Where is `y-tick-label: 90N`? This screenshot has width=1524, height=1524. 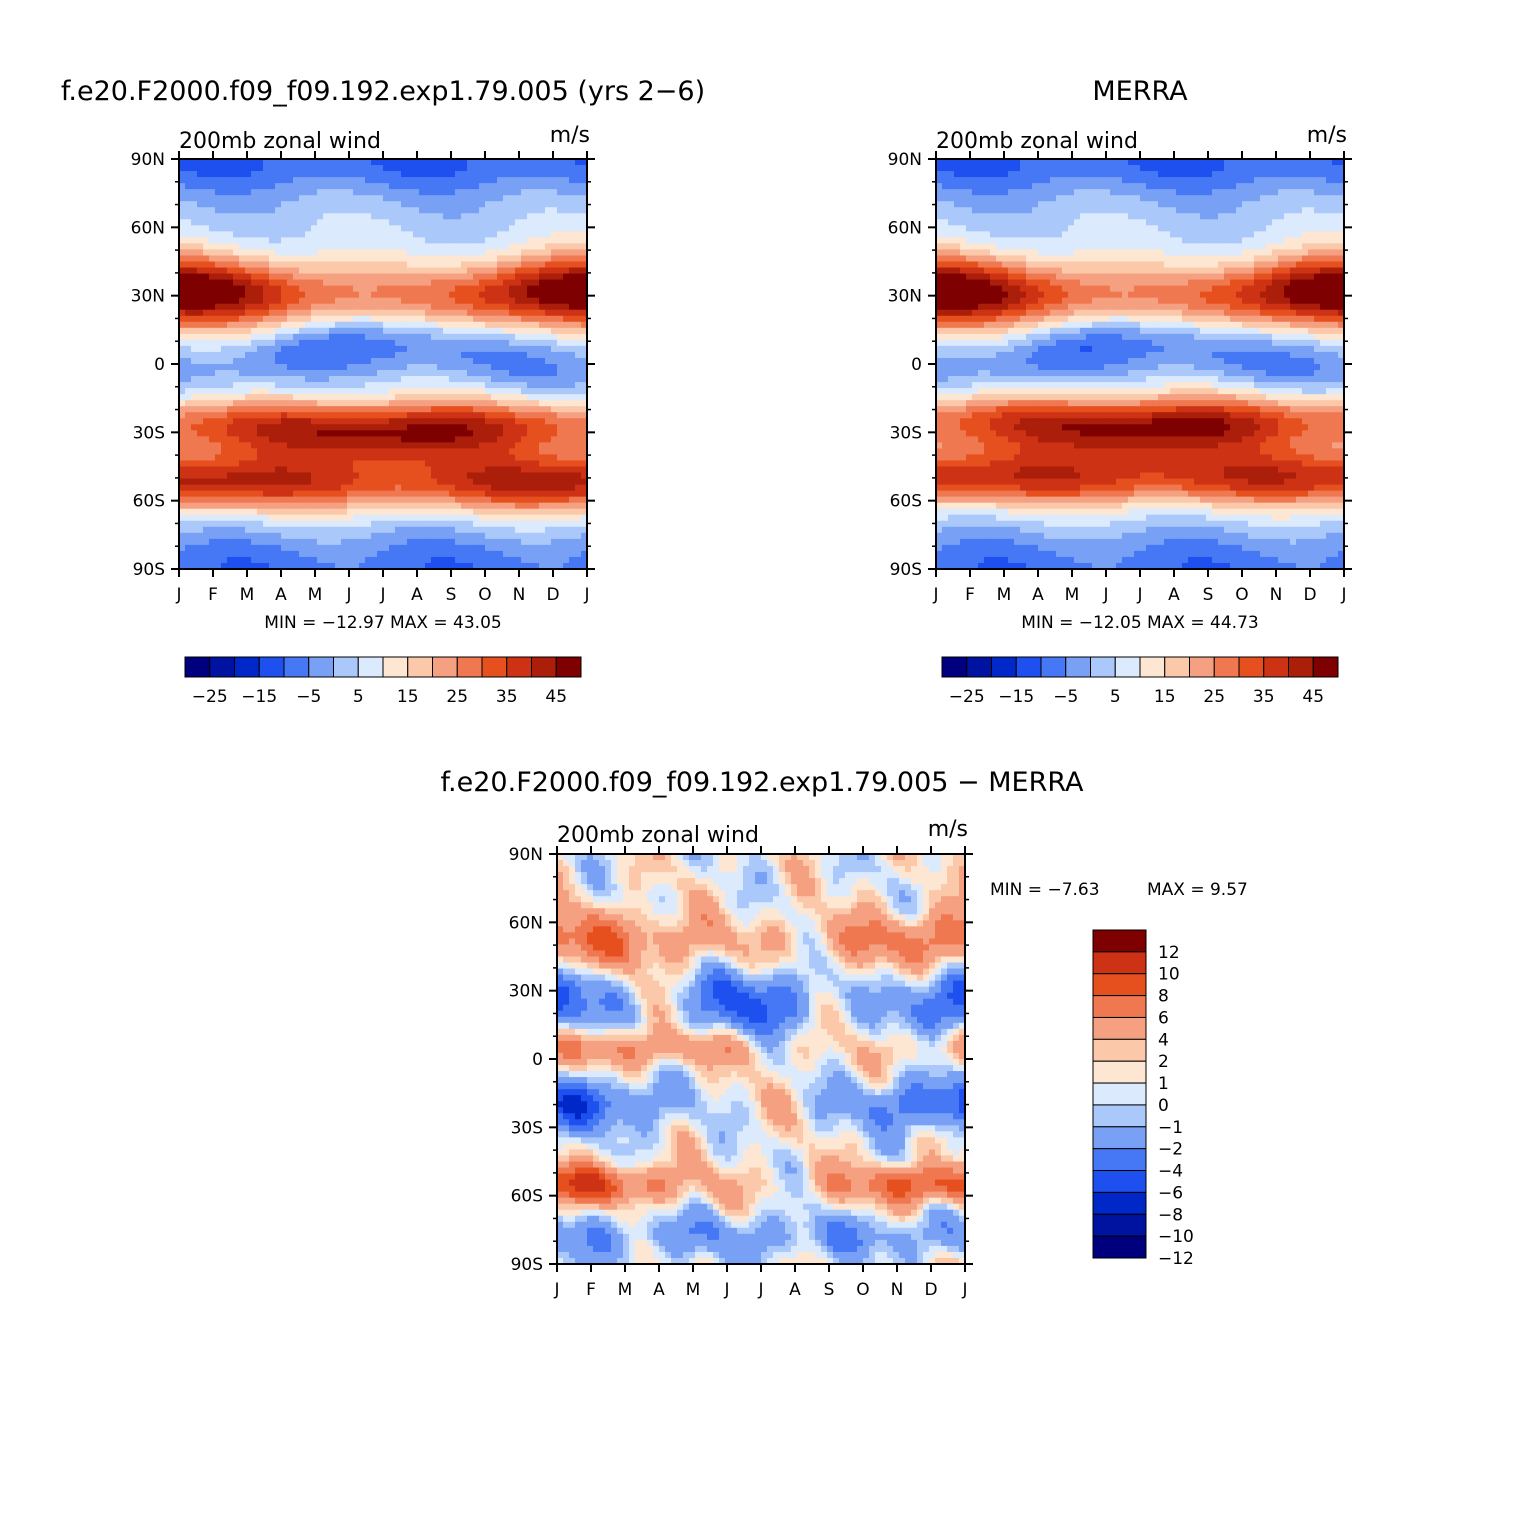 y-tick-label: 90N is located at coordinates (148, 160).